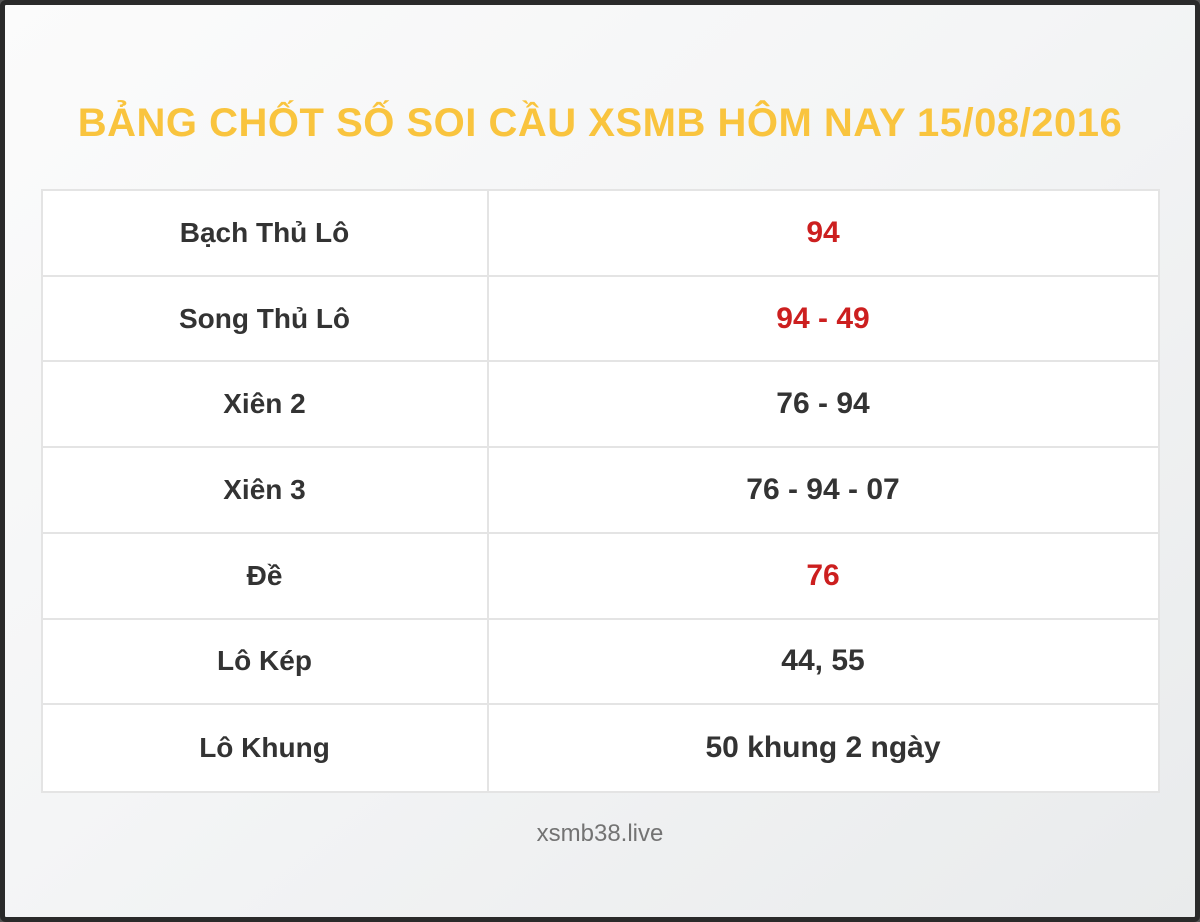  I want to click on table-row: Xiên 2 76 - 94, so click(600, 405).